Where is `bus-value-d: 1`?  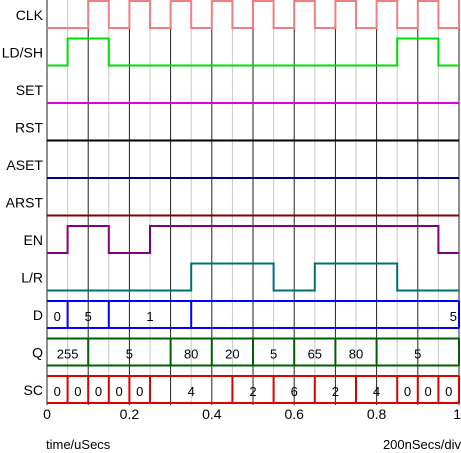
bus-value-d: 1 is located at coordinates (149, 316).